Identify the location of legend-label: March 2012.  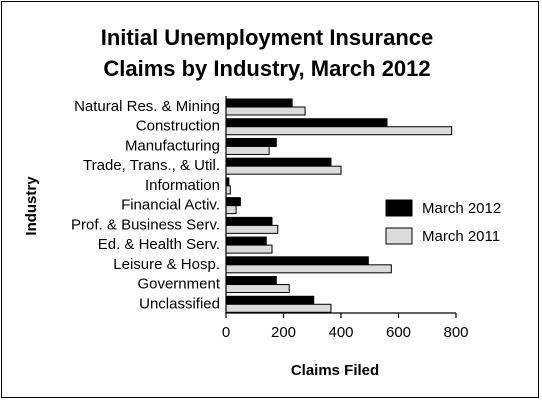
(461, 208).